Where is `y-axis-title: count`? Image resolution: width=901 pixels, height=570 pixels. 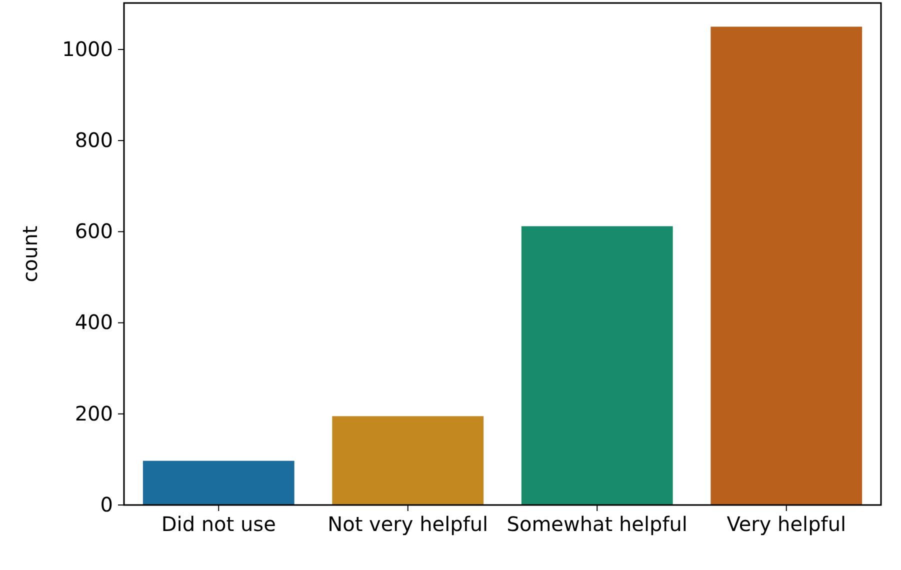
y-axis-title: count is located at coordinates (30, 254).